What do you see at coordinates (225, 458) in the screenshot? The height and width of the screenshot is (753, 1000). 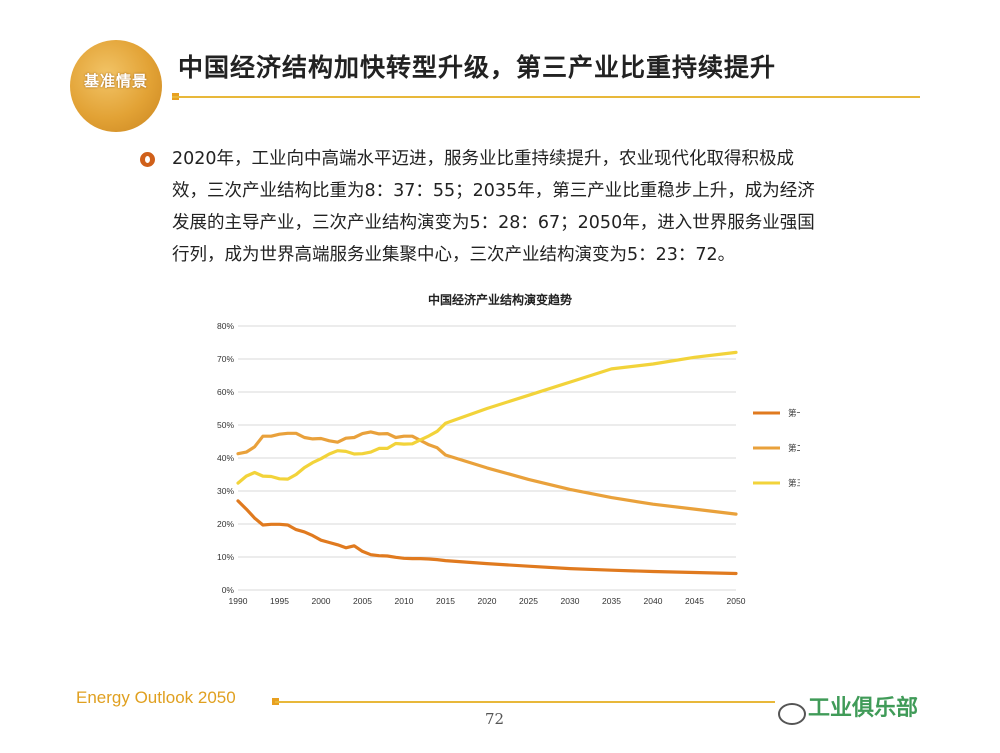 I see `y-tick-label: 40%` at bounding box center [225, 458].